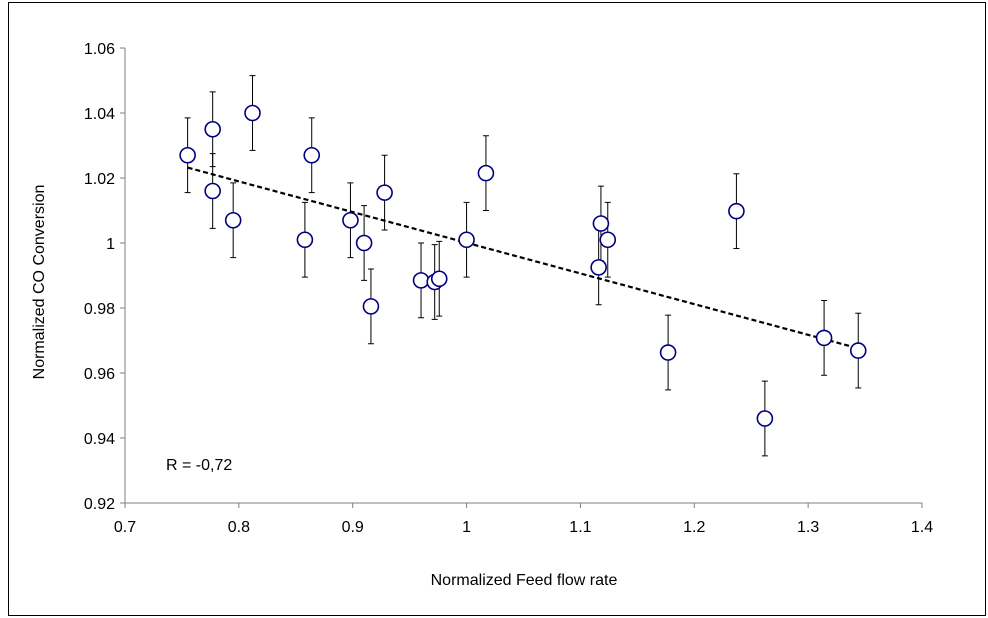 This screenshot has width=988, height=618. Describe the element at coordinates (808, 527) in the screenshot. I see `x-tick-label: 1.3` at that location.